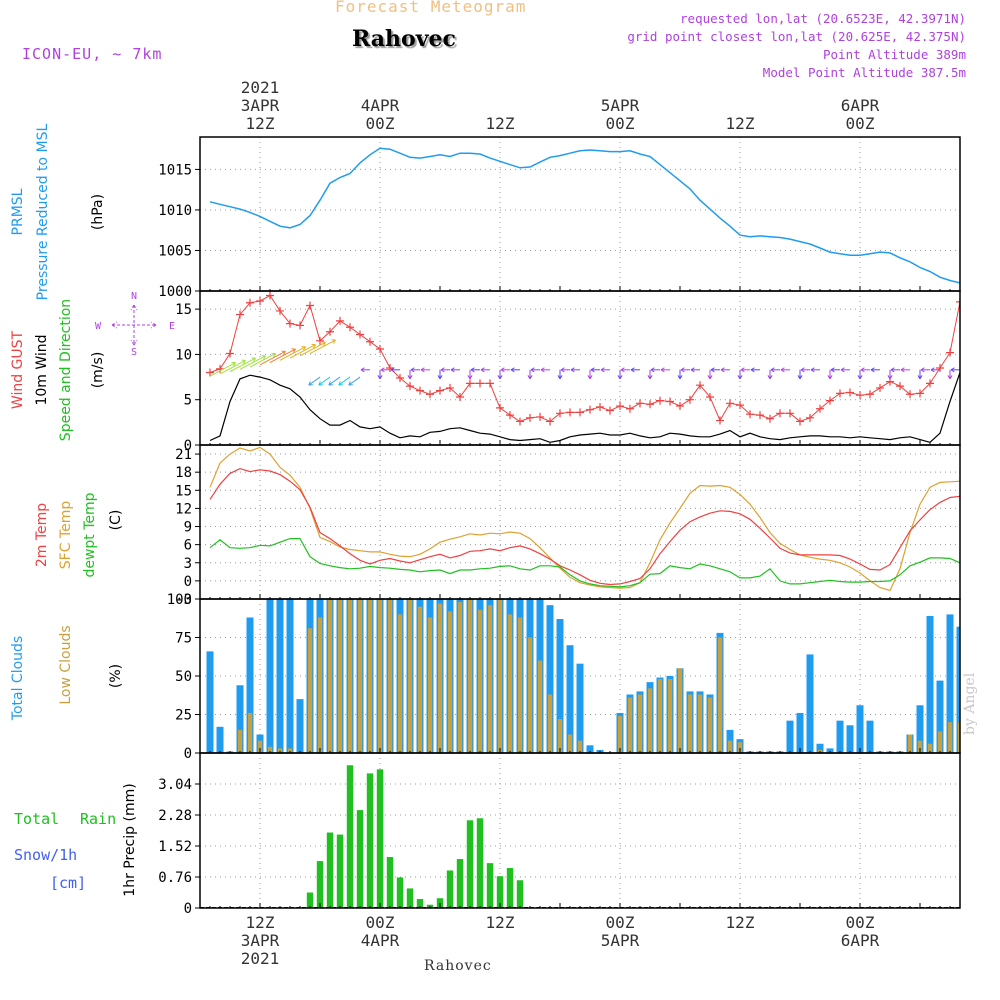  What do you see at coordinates (860, 940) in the screenshot?
I see `bottom-time-label: 6APR` at bounding box center [860, 940].